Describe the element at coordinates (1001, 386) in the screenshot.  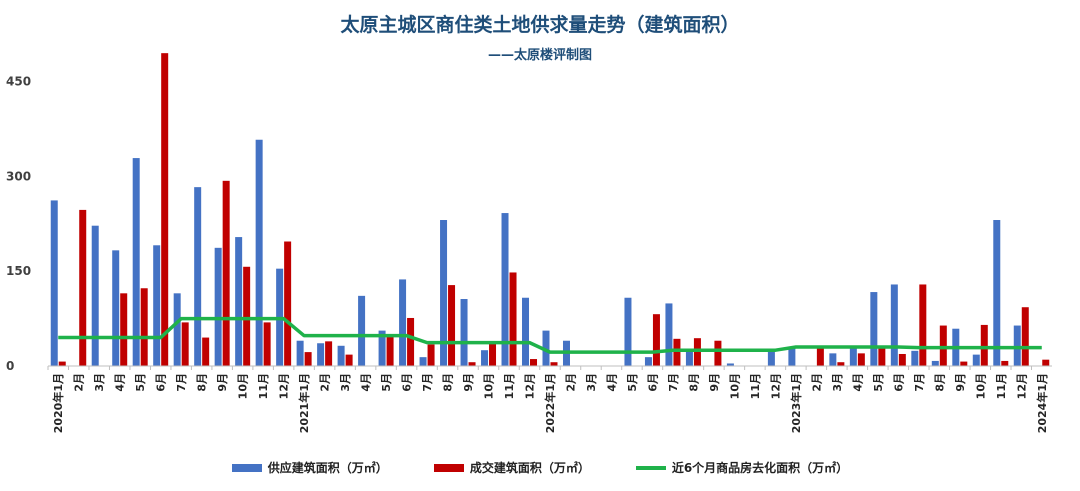
I see `x-tick-label-46: 11月` at that location.